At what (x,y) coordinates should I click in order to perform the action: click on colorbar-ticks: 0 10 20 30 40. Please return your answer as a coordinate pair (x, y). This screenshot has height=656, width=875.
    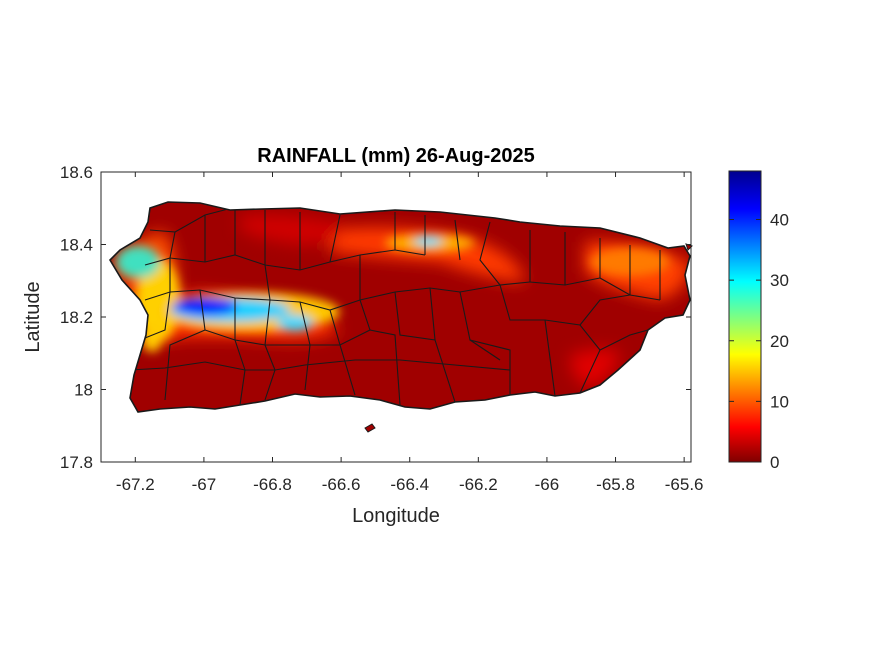
    Looking at the image, I should click on (759, 341).